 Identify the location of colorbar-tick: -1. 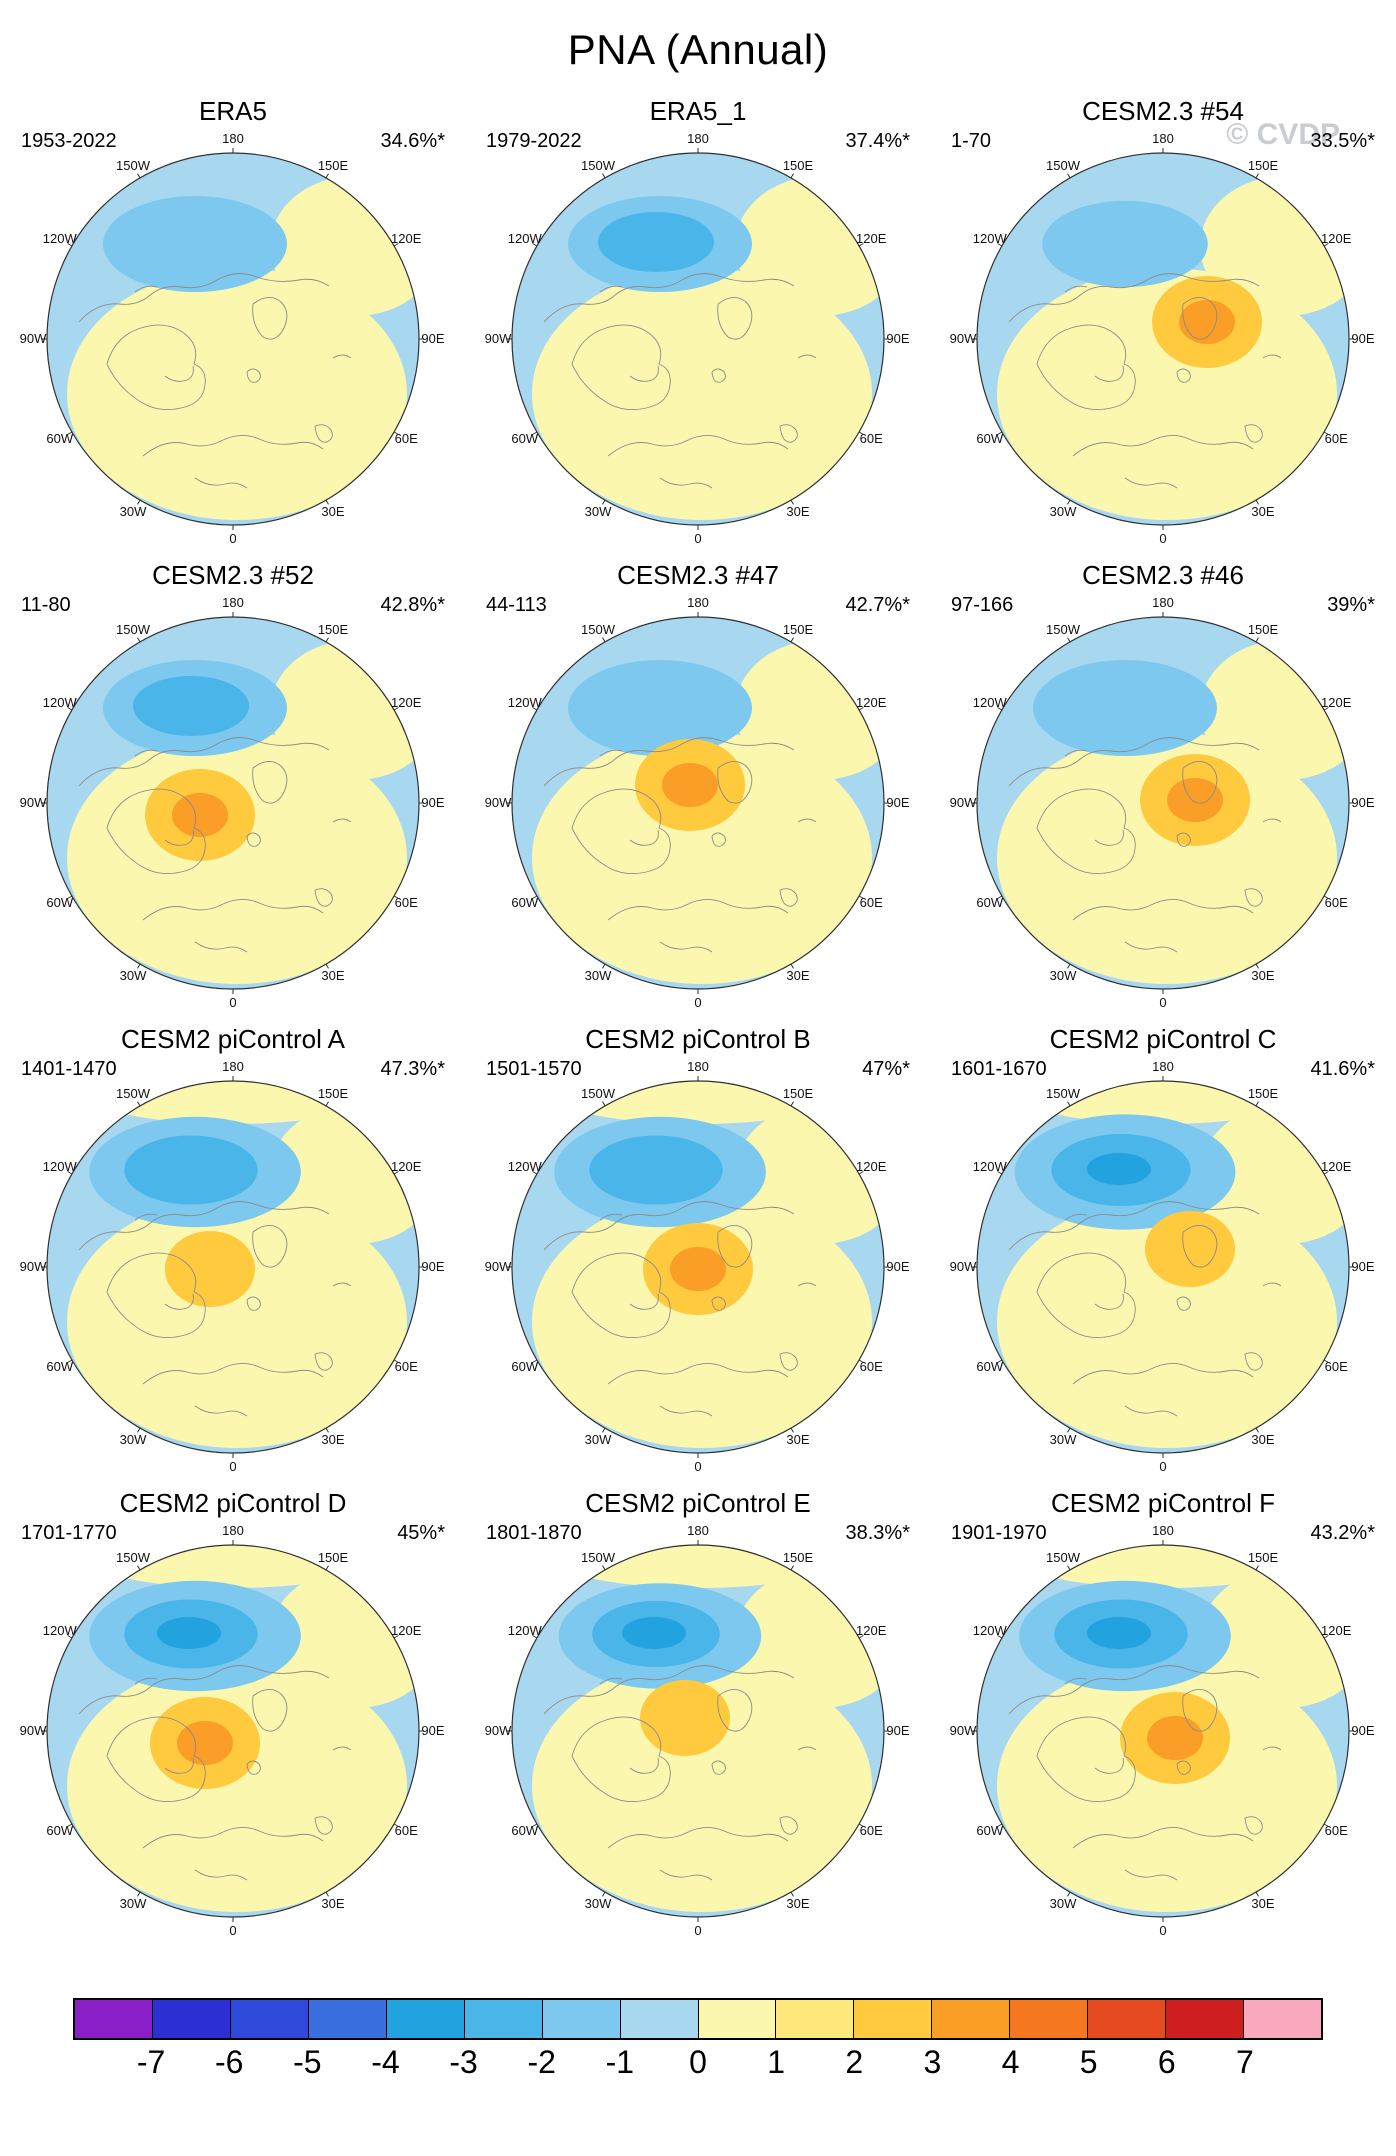
(620, 2062).